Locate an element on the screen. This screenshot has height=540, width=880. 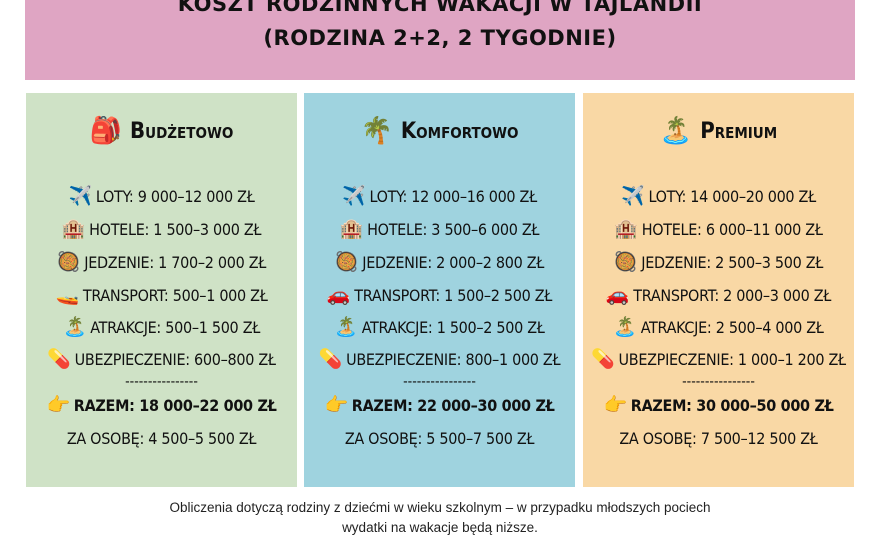
row-hotels: 🏨 HOTELE: 6 000–11 000 ZŁ is located at coordinates (718, 229).